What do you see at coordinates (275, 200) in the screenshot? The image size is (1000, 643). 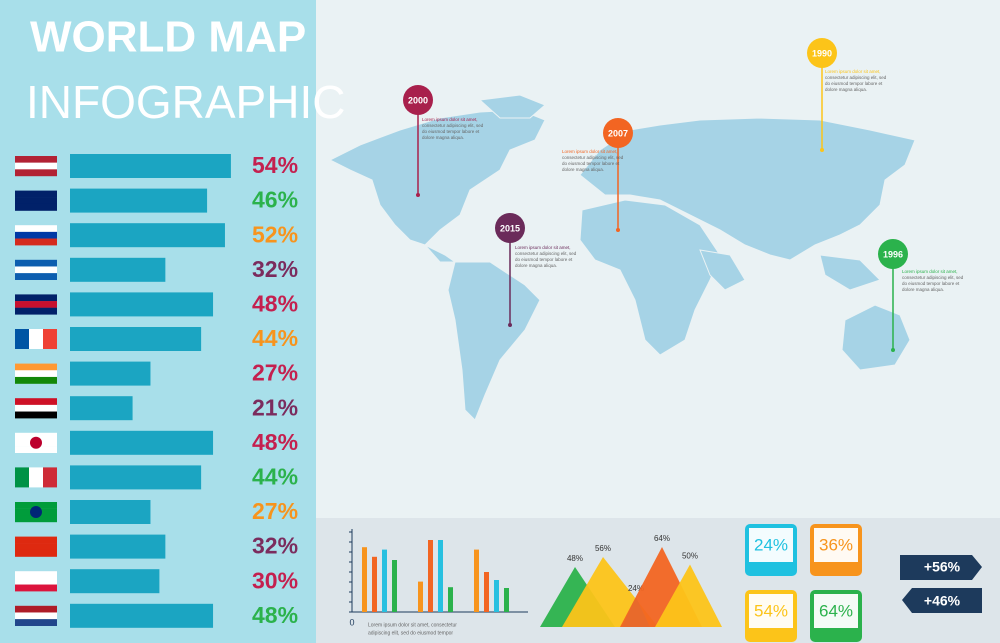 I see `value-label: 46%` at bounding box center [275, 200].